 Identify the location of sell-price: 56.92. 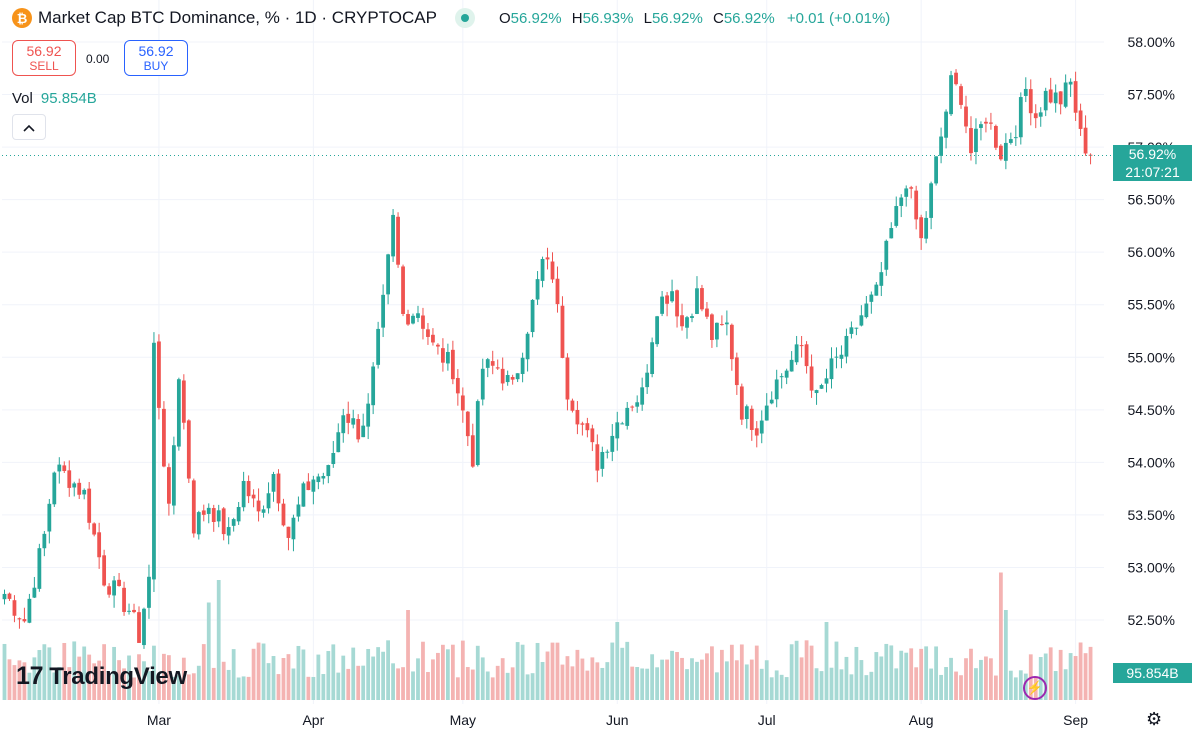
(44, 51).